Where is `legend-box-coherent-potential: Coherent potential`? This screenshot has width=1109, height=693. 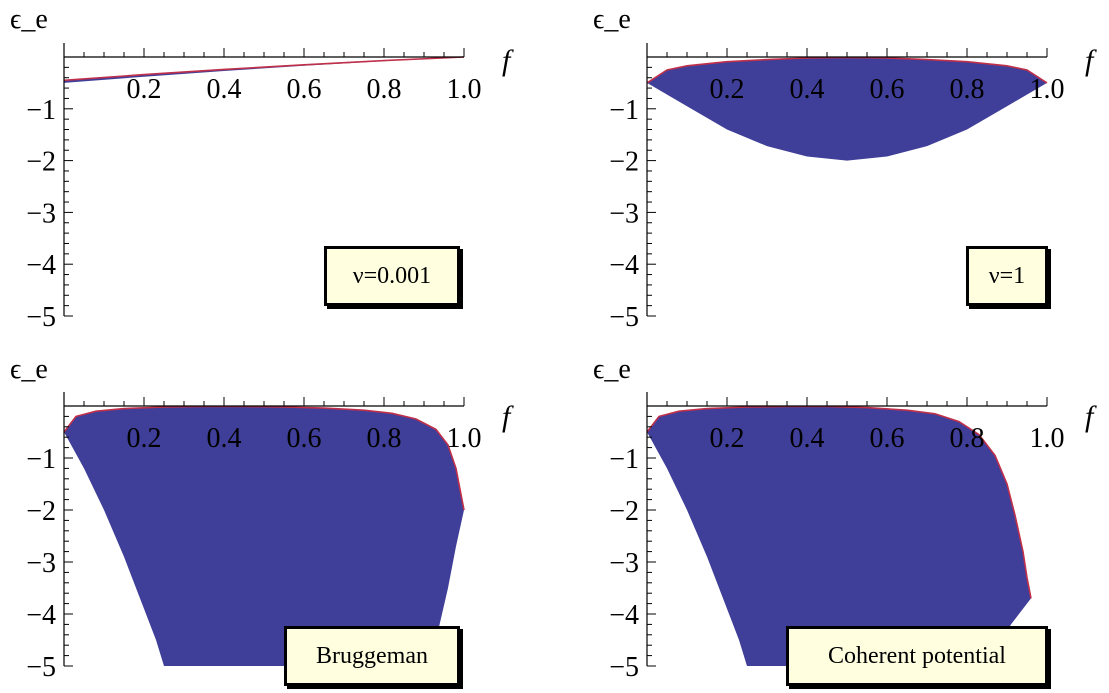 legend-box-coherent-potential: Coherent potential is located at coordinates (917, 656).